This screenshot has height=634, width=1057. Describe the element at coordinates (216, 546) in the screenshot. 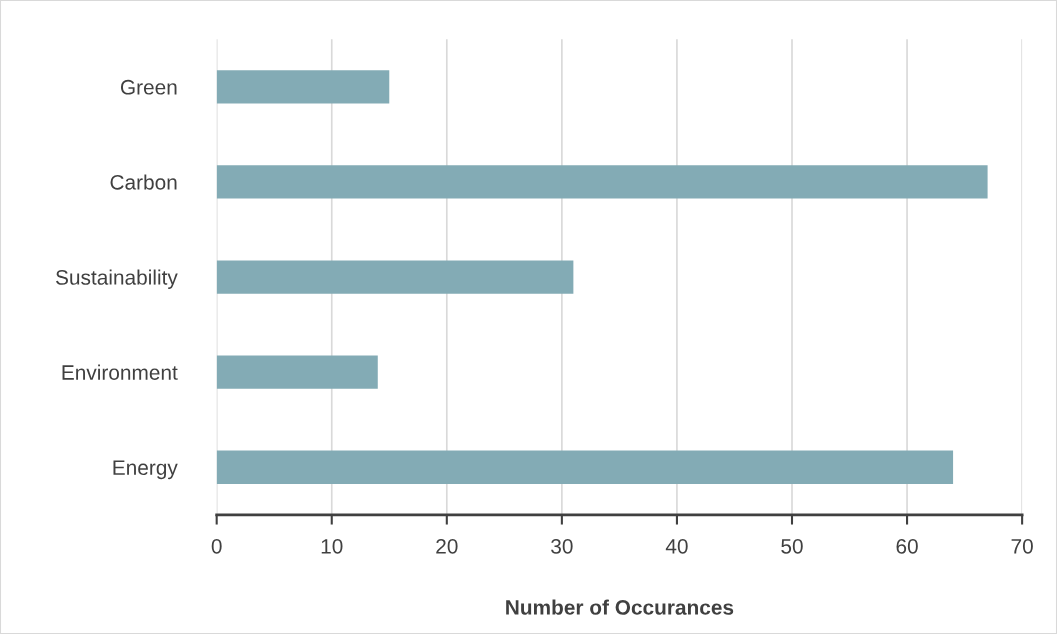

I see `x-tick-label: 0` at that location.